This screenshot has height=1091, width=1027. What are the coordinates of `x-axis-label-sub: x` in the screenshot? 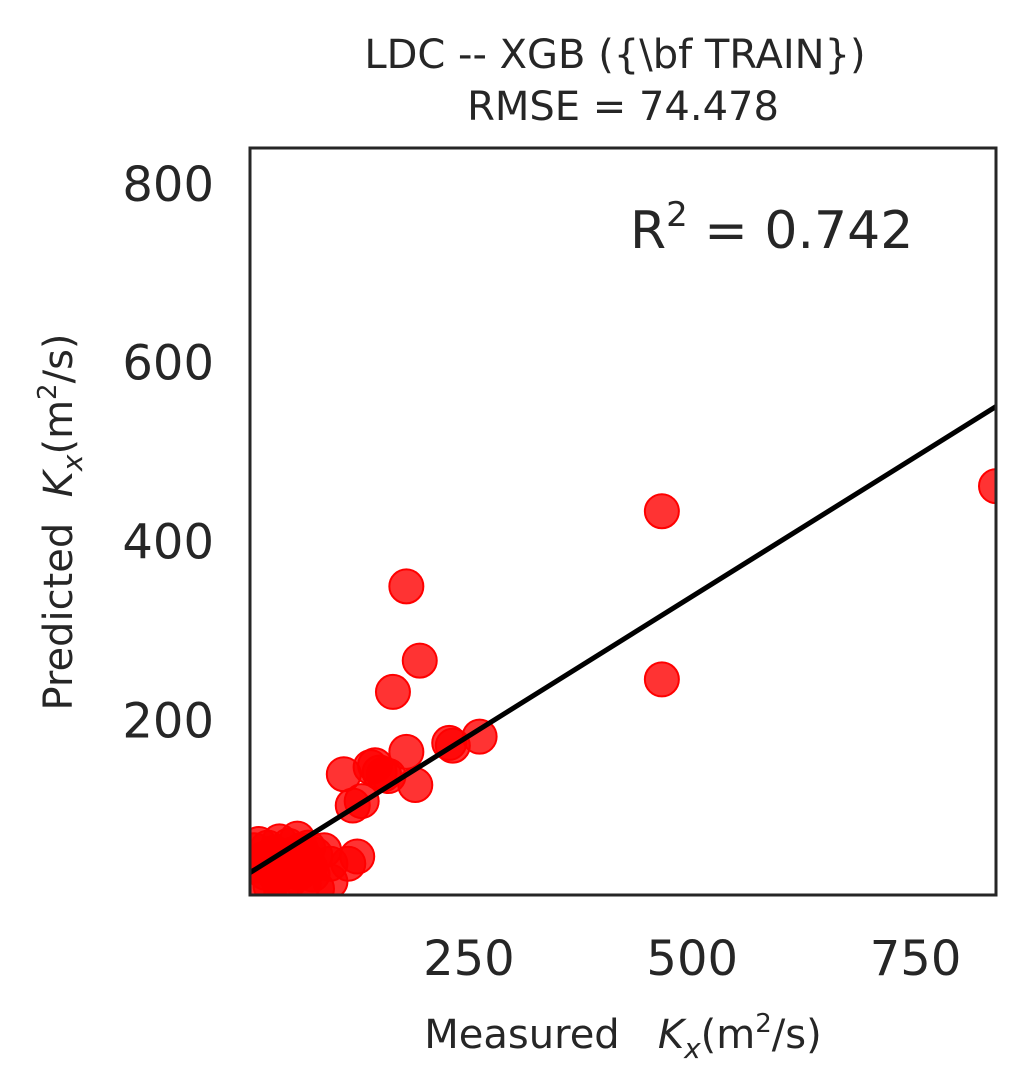 It's located at (692, 1048).